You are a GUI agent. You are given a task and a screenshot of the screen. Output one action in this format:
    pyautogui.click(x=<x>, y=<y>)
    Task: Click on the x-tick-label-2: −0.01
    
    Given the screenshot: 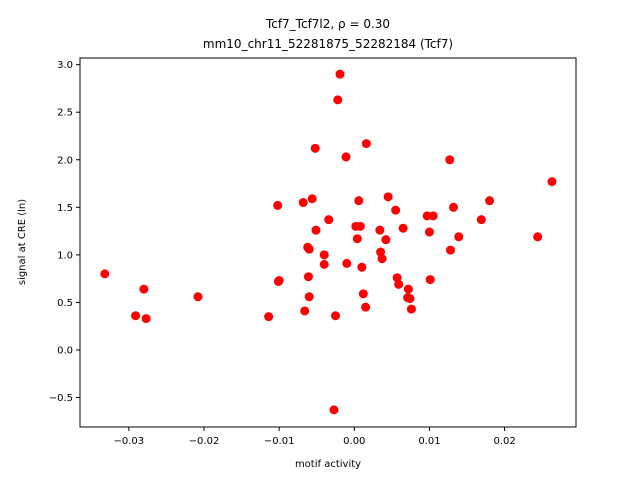 What is the action you would take?
    pyautogui.click(x=279, y=441)
    